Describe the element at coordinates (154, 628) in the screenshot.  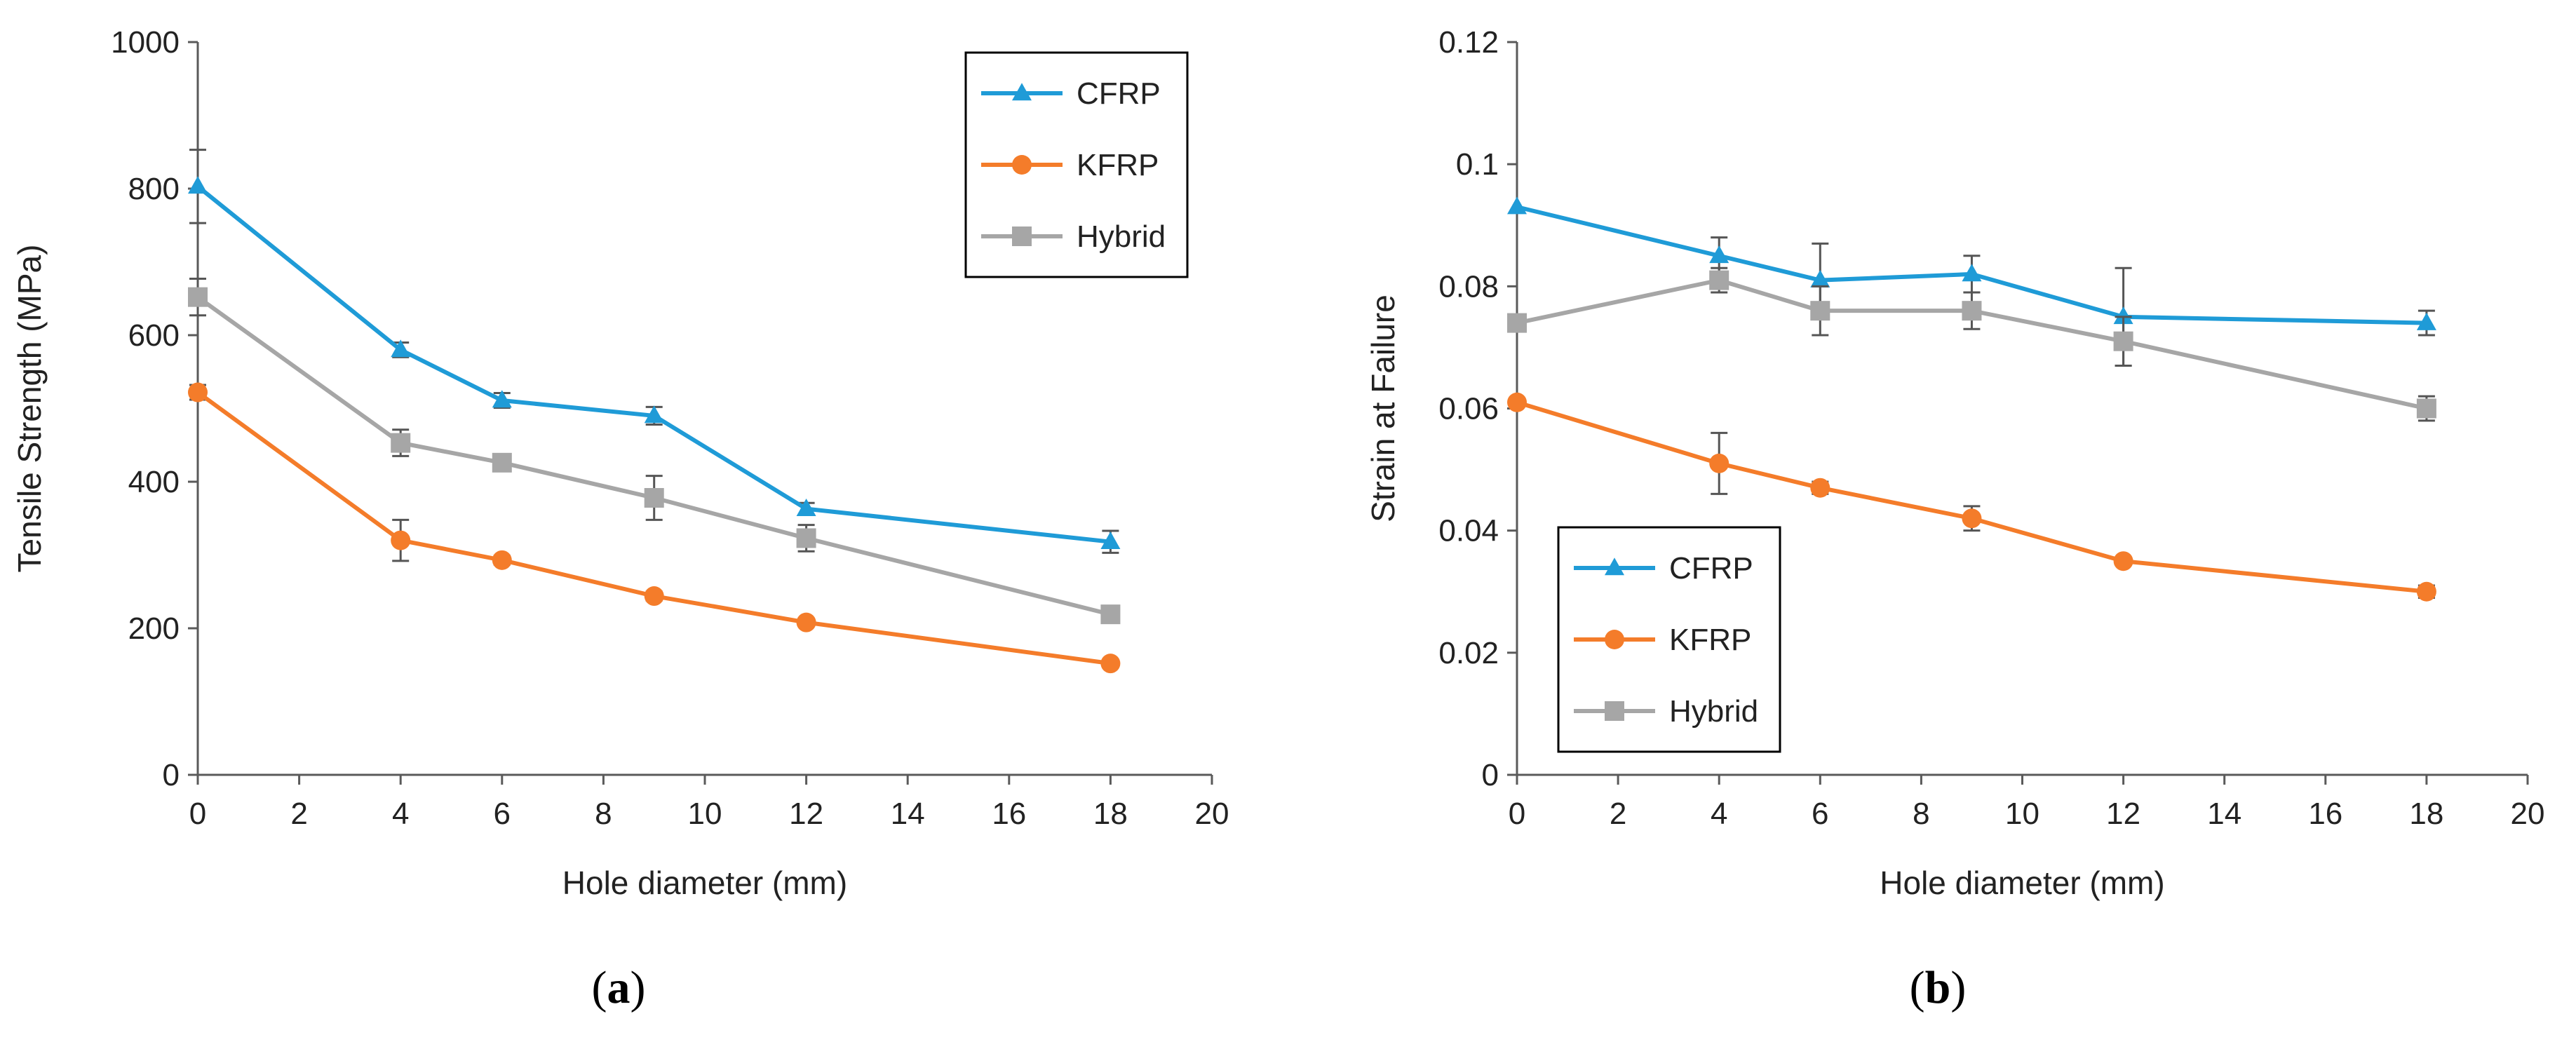
I see `y-tick-label: 200` at that location.